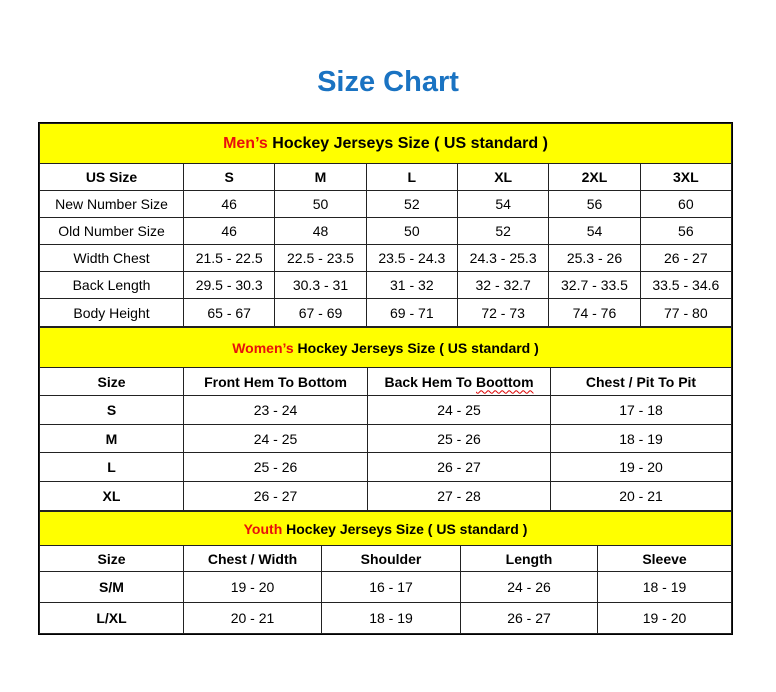  What do you see at coordinates (386, 231) in the screenshot?
I see `table-row: Old Number Size 46 48 50 52 54 56` at bounding box center [386, 231].